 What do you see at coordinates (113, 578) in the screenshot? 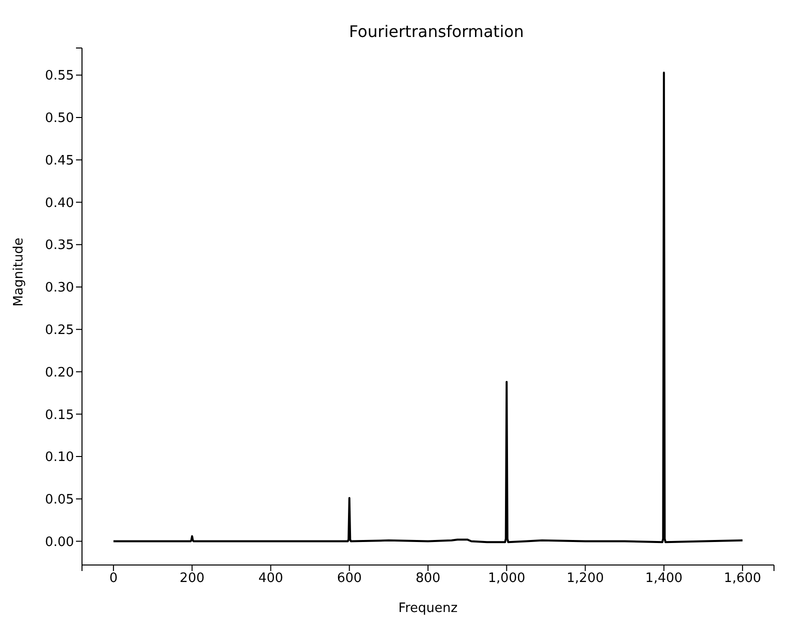
I see `x-tick-label: 0` at bounding box center [113, 578].